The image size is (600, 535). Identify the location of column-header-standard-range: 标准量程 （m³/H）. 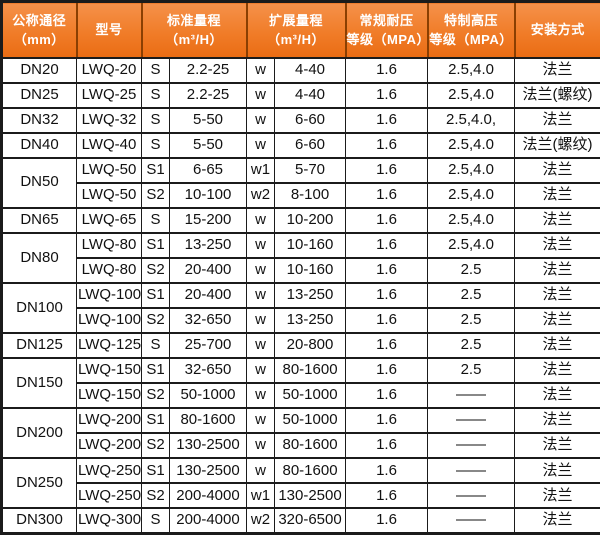
(194, 29).